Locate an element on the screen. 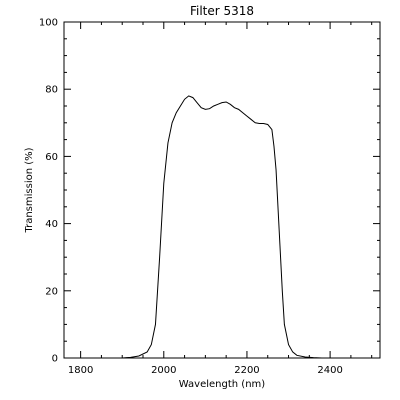 The height and width of the screenshot is (400, 400). chart-title: Filter 5318 is located at coordinates (222, 11).